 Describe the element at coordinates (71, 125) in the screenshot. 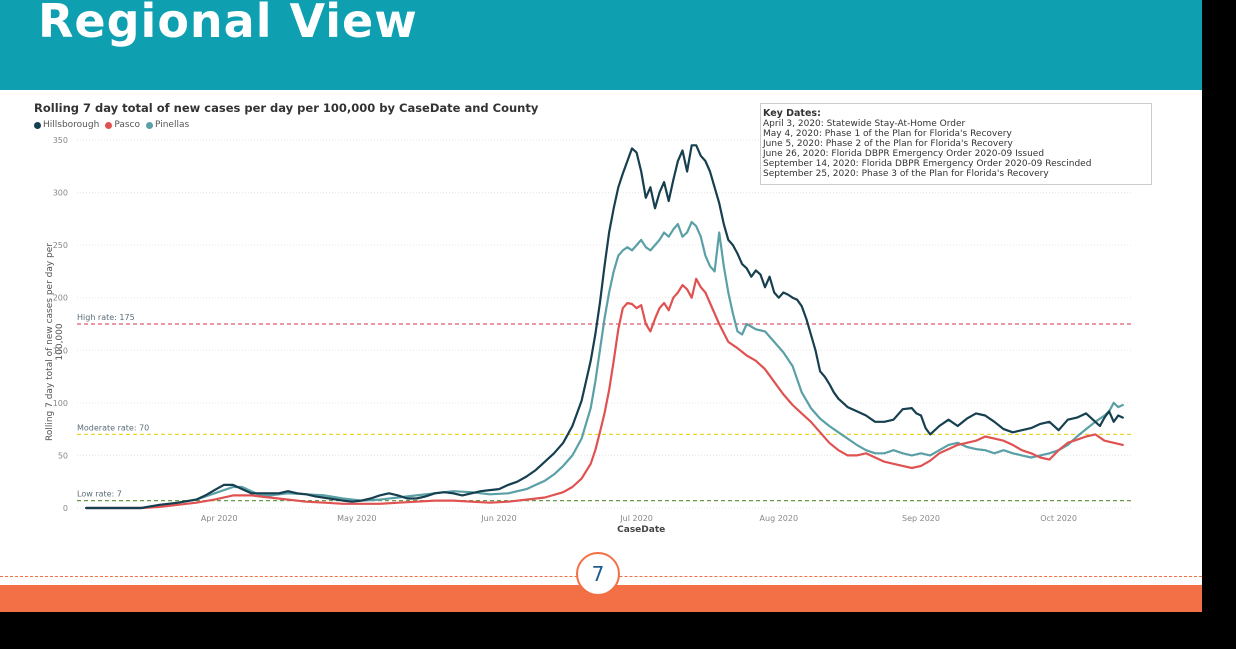

I see `legend-label: Hillsborough` at that location.